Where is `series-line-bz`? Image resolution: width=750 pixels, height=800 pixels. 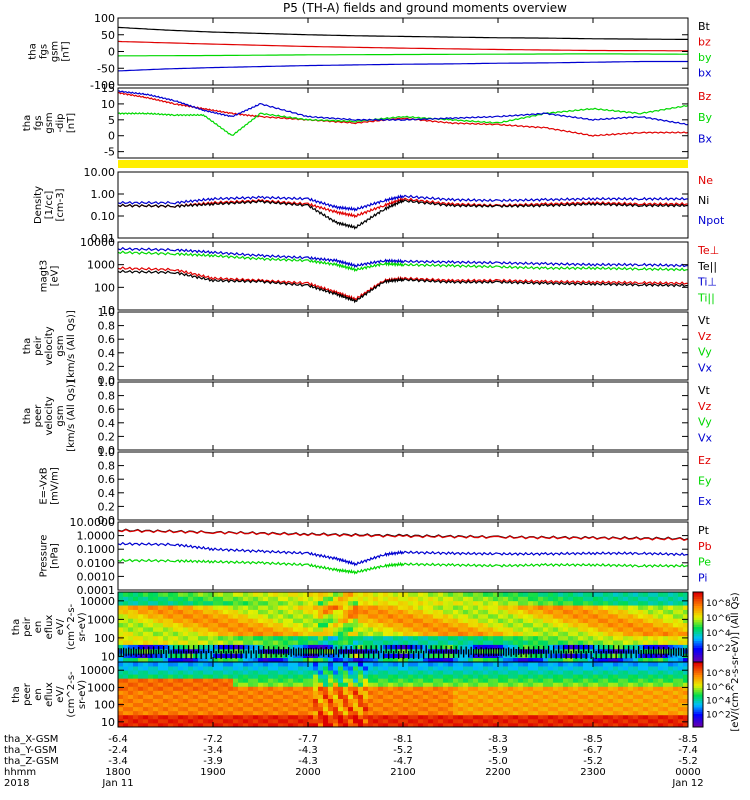
series-line-bz is located at coordinates (402, 46).